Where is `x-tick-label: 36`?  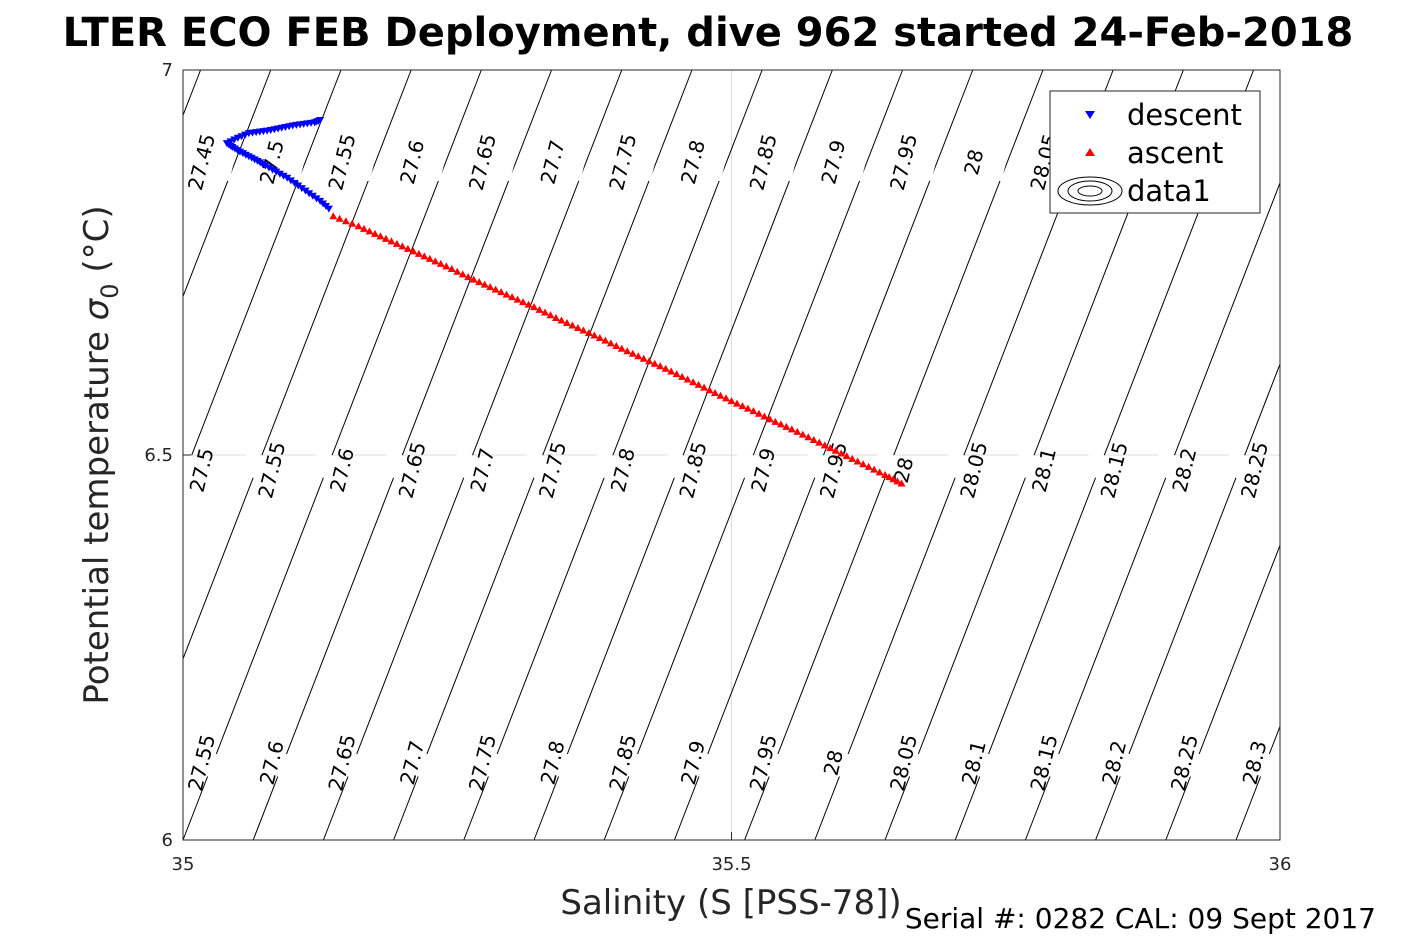
x-tick-label: 36 is located at coordinates (1280, 864).